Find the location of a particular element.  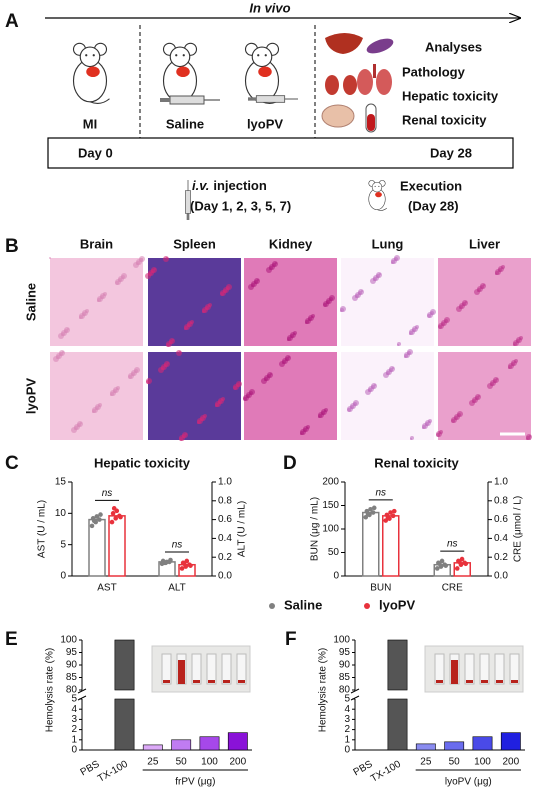

y-tick-label: 1 is located at coordinates (74, 739).